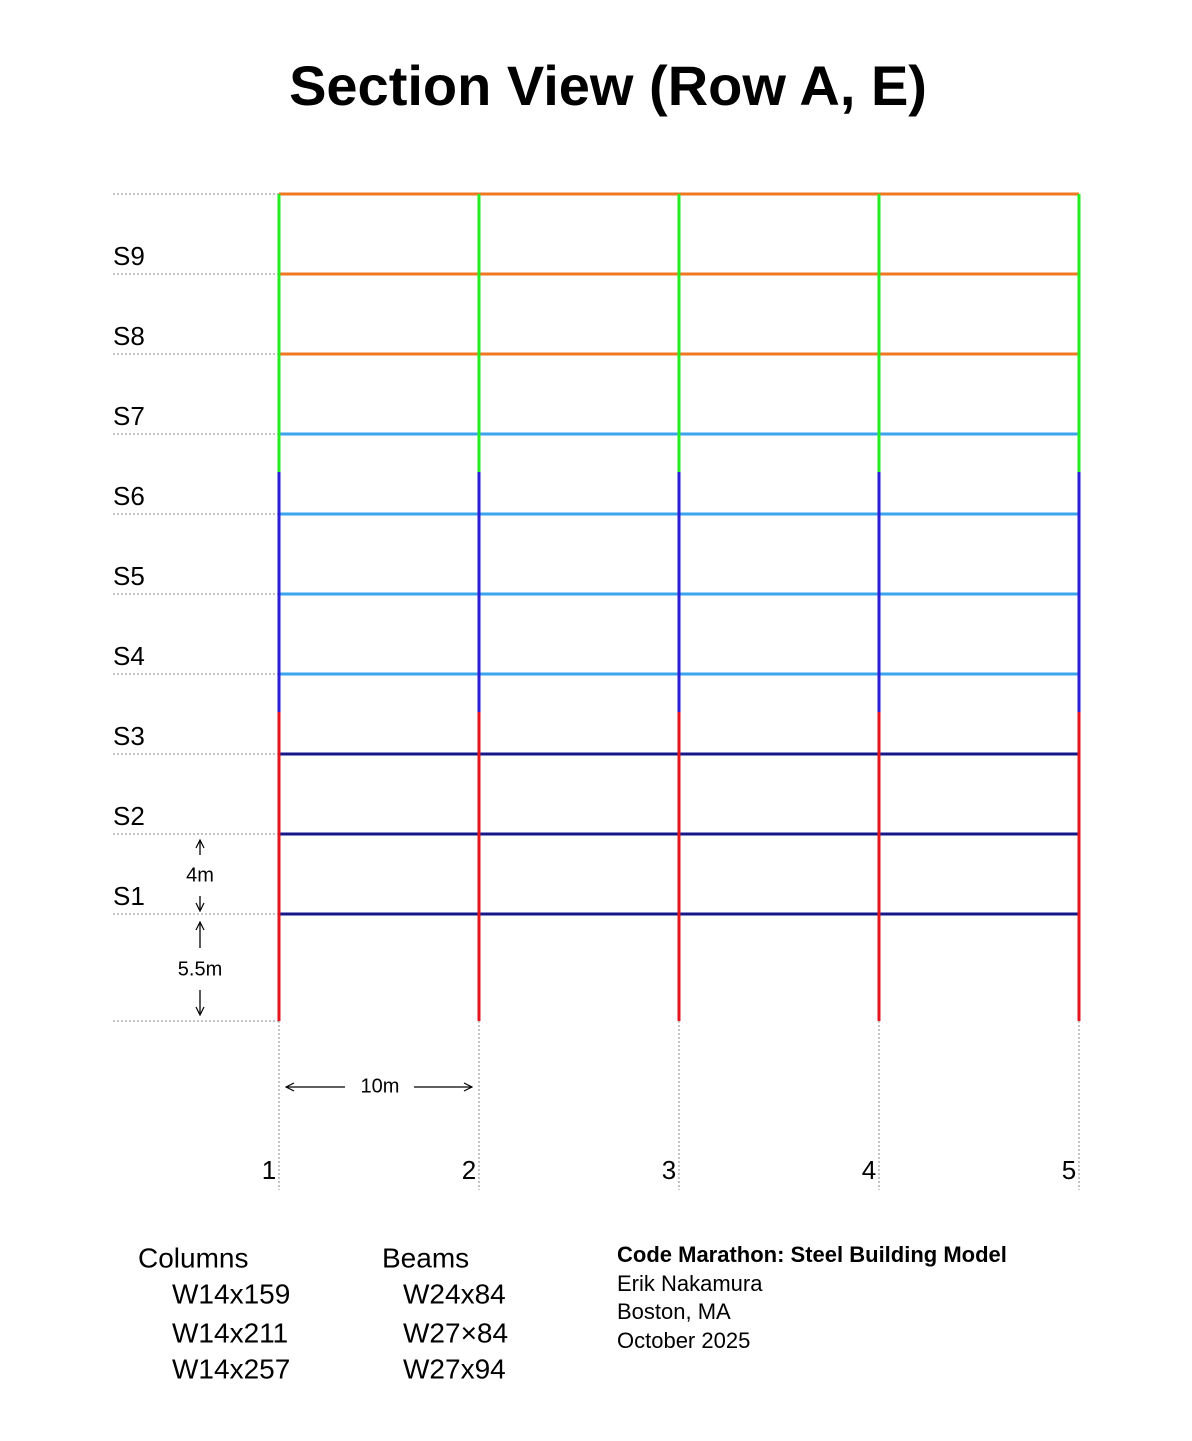 Image resolution: width=1192 pixels, height=1441 pixels. I want to click on credits-title: Code Marathon: Steel Building Model, so click(812, 1254).